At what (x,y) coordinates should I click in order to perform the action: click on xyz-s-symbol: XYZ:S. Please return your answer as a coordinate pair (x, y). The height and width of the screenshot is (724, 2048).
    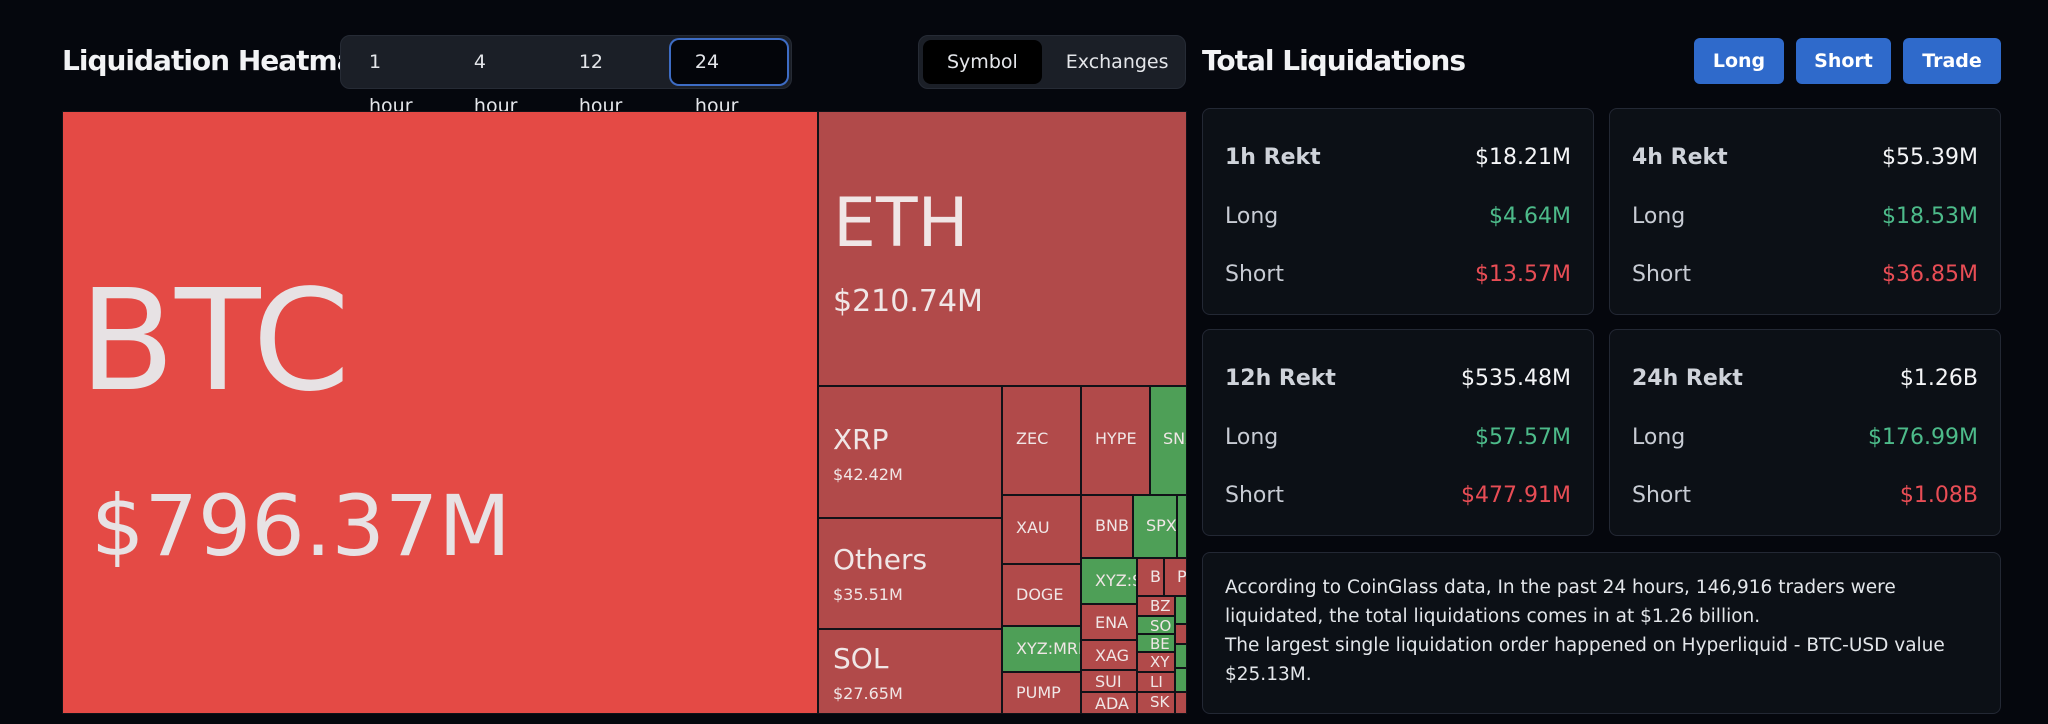
    Looking at the image, I should click on (1115, 580).